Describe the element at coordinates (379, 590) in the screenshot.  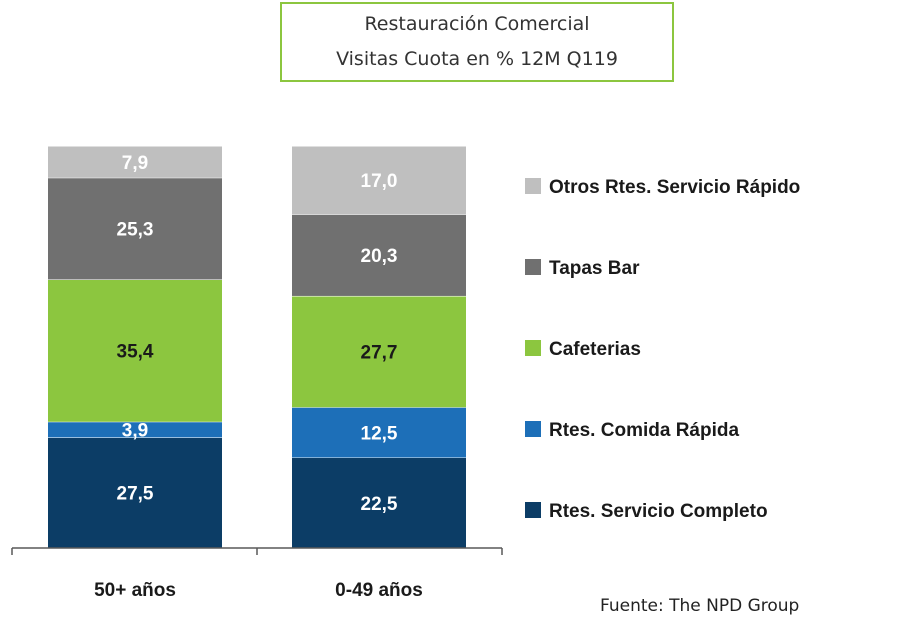
I see `category-label-0-49-anos: 0-49 años` at that location.